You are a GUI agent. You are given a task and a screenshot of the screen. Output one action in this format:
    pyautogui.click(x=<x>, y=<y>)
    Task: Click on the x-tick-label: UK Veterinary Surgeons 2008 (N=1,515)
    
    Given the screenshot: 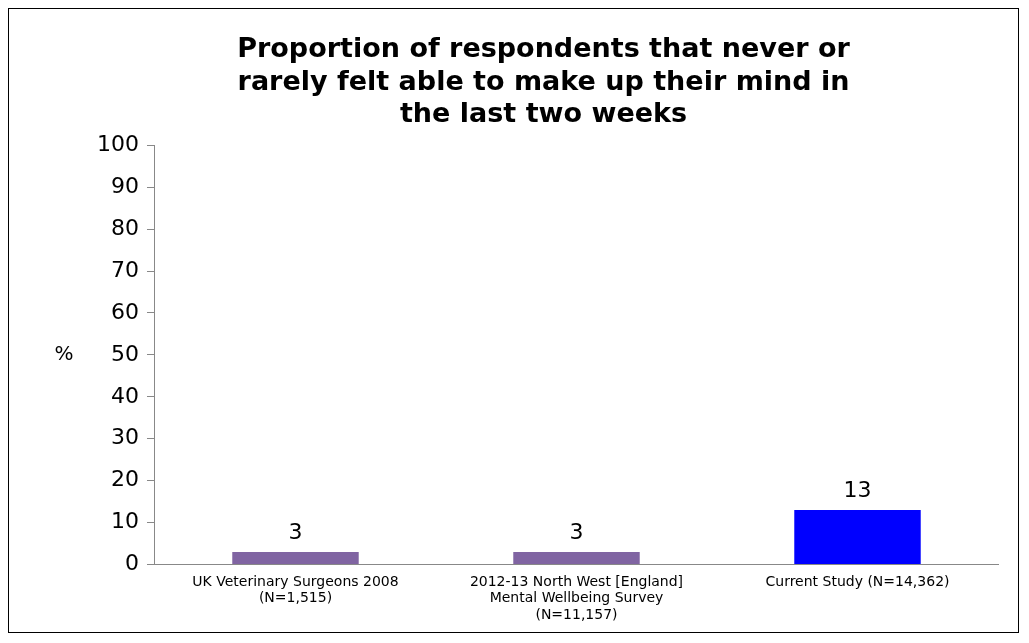 What is the action you would take?
    pyautogui.click(x=295, y=589)
    